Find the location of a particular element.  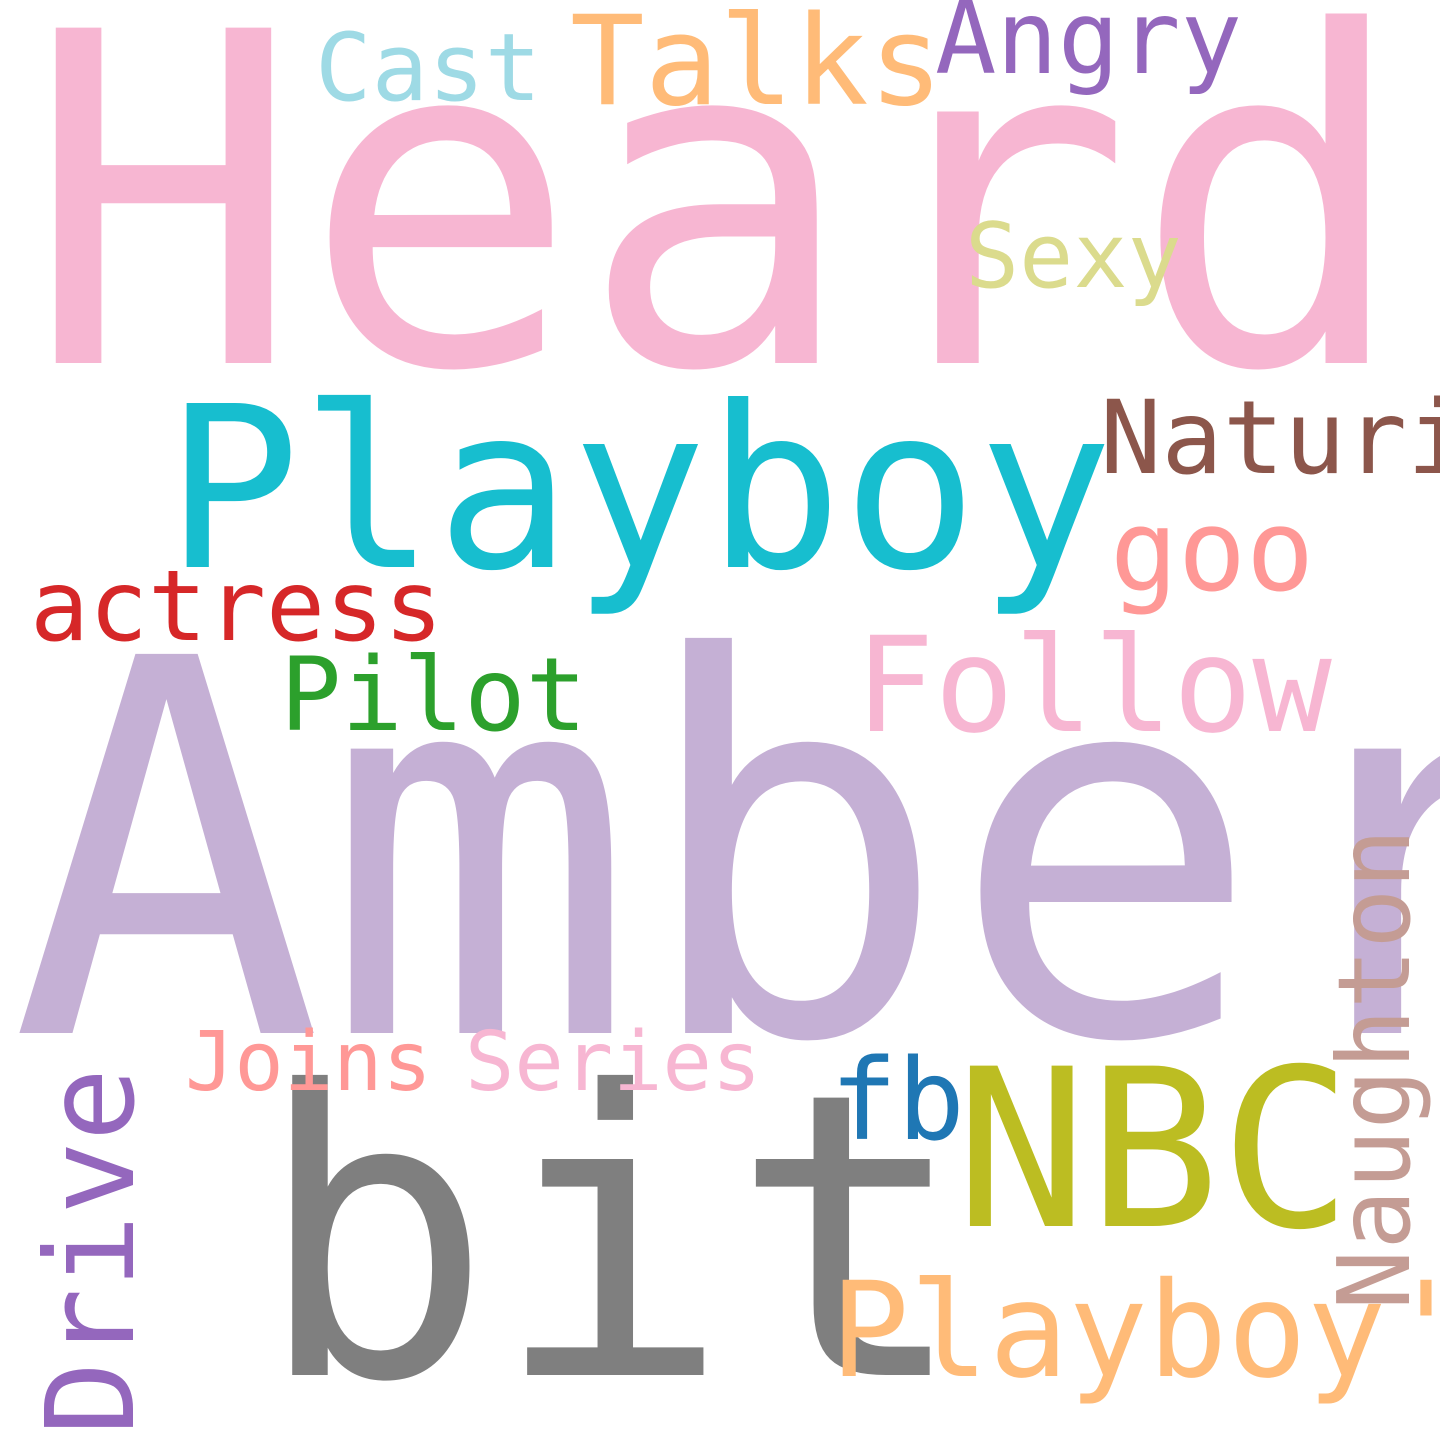

word-talks: Talks is located at coordinates (757, 67).